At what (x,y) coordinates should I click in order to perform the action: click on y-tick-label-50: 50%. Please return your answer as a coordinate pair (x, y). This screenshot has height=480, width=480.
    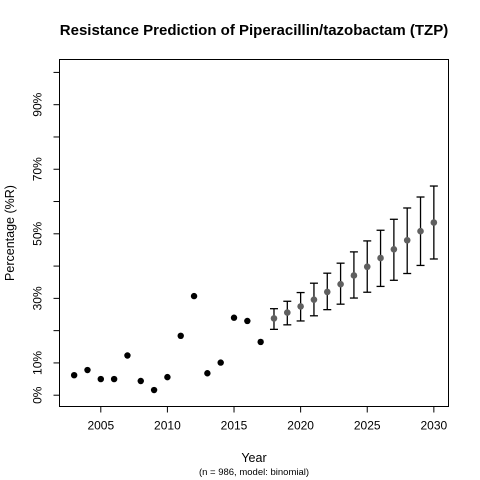
    Looking at the image, I should click on (38, 233).